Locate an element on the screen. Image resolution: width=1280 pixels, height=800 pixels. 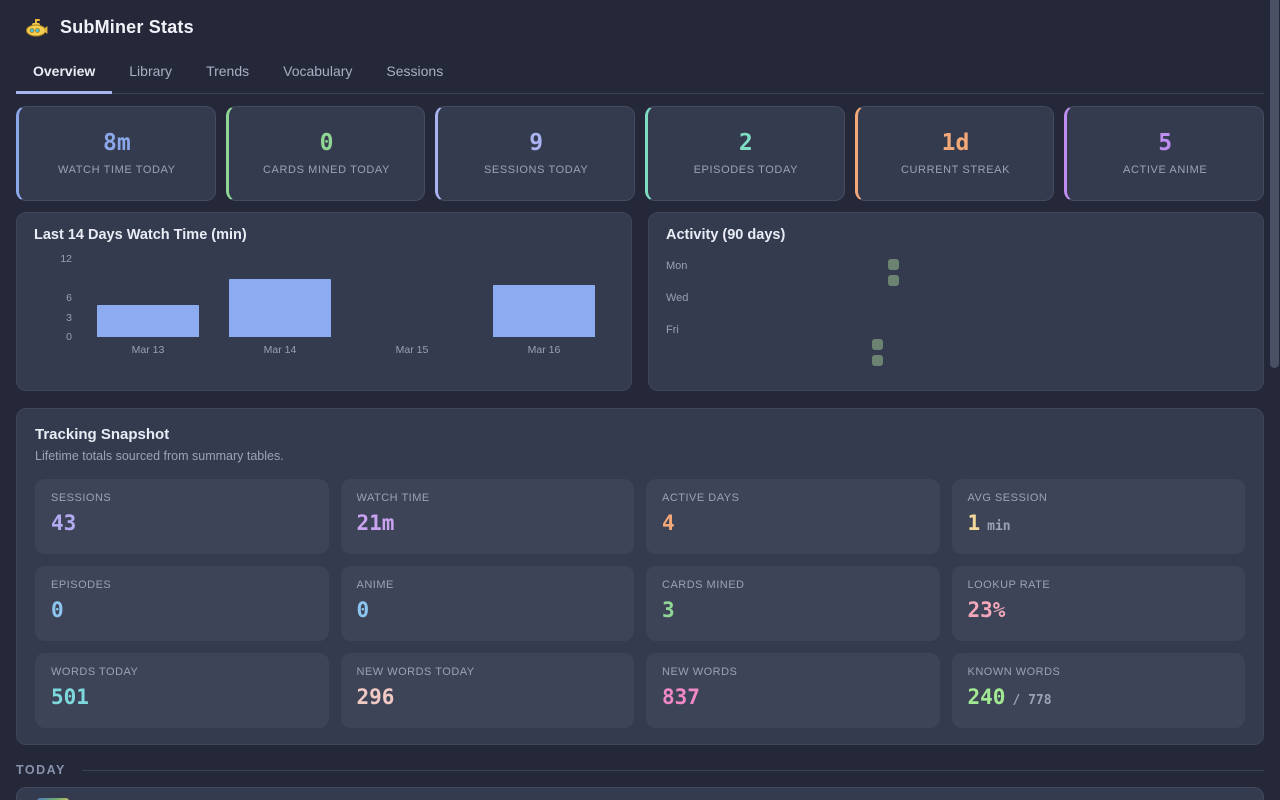
stat-card-active-anime: 5 ACTIVE ANIME is located at coordinates (1164, 153).